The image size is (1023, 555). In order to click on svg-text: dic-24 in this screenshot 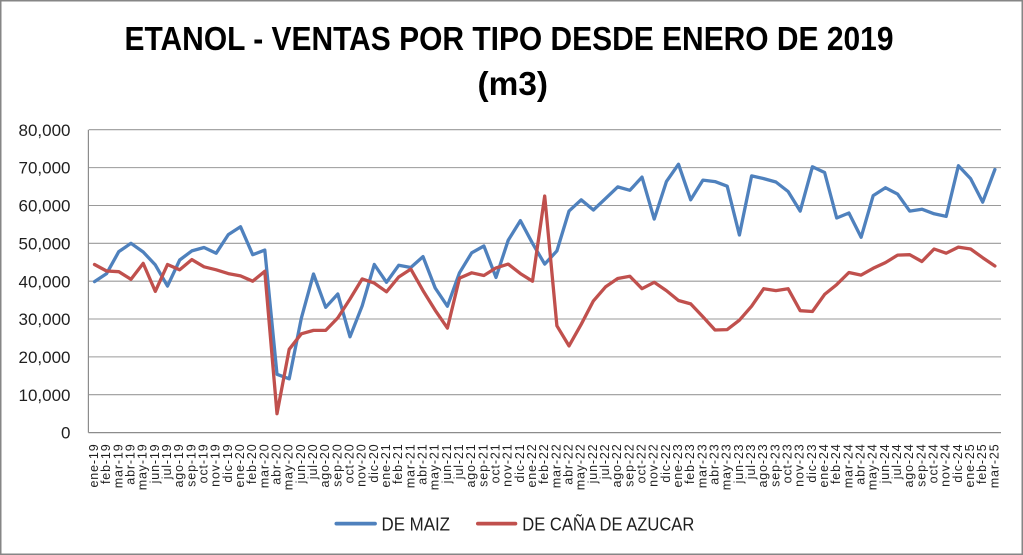, I will do `click(958, 463)`.